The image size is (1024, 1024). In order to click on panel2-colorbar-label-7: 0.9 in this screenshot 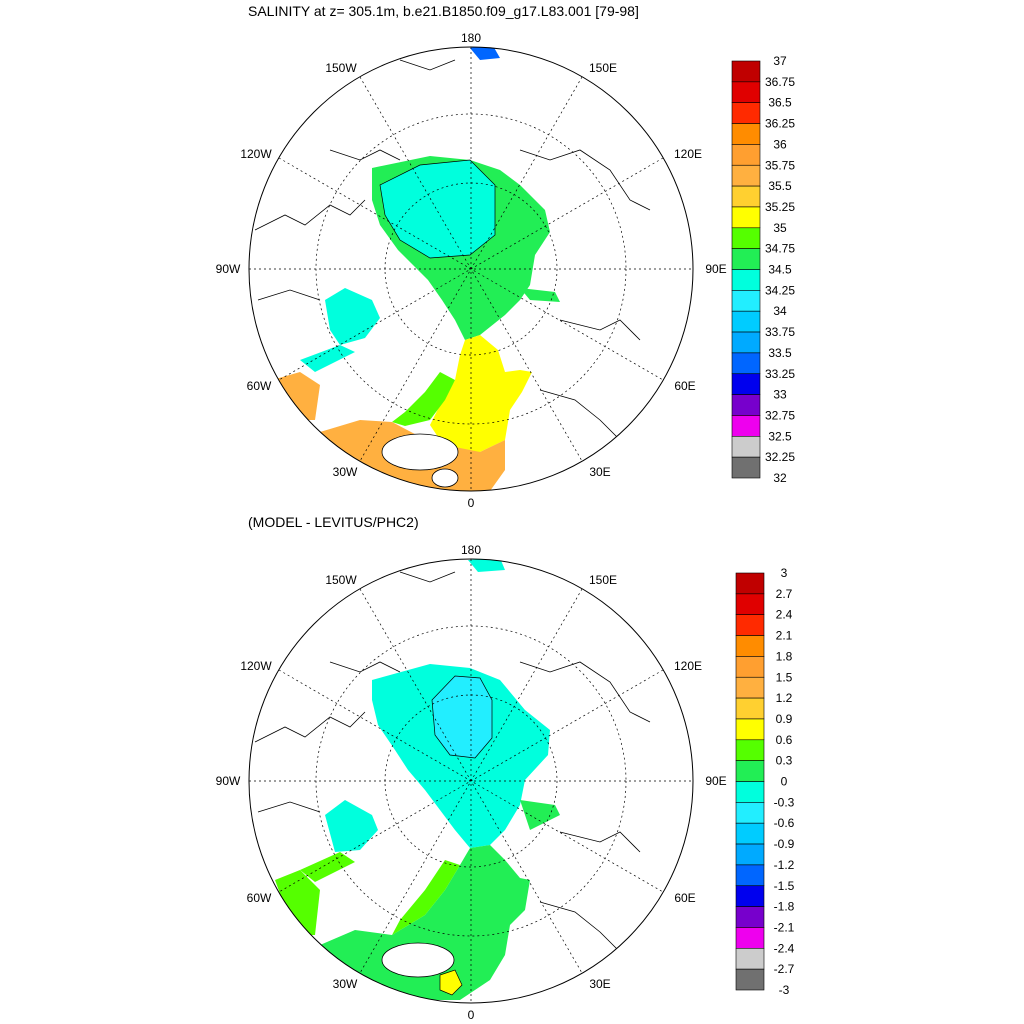, I will do `click(784, 719)`.